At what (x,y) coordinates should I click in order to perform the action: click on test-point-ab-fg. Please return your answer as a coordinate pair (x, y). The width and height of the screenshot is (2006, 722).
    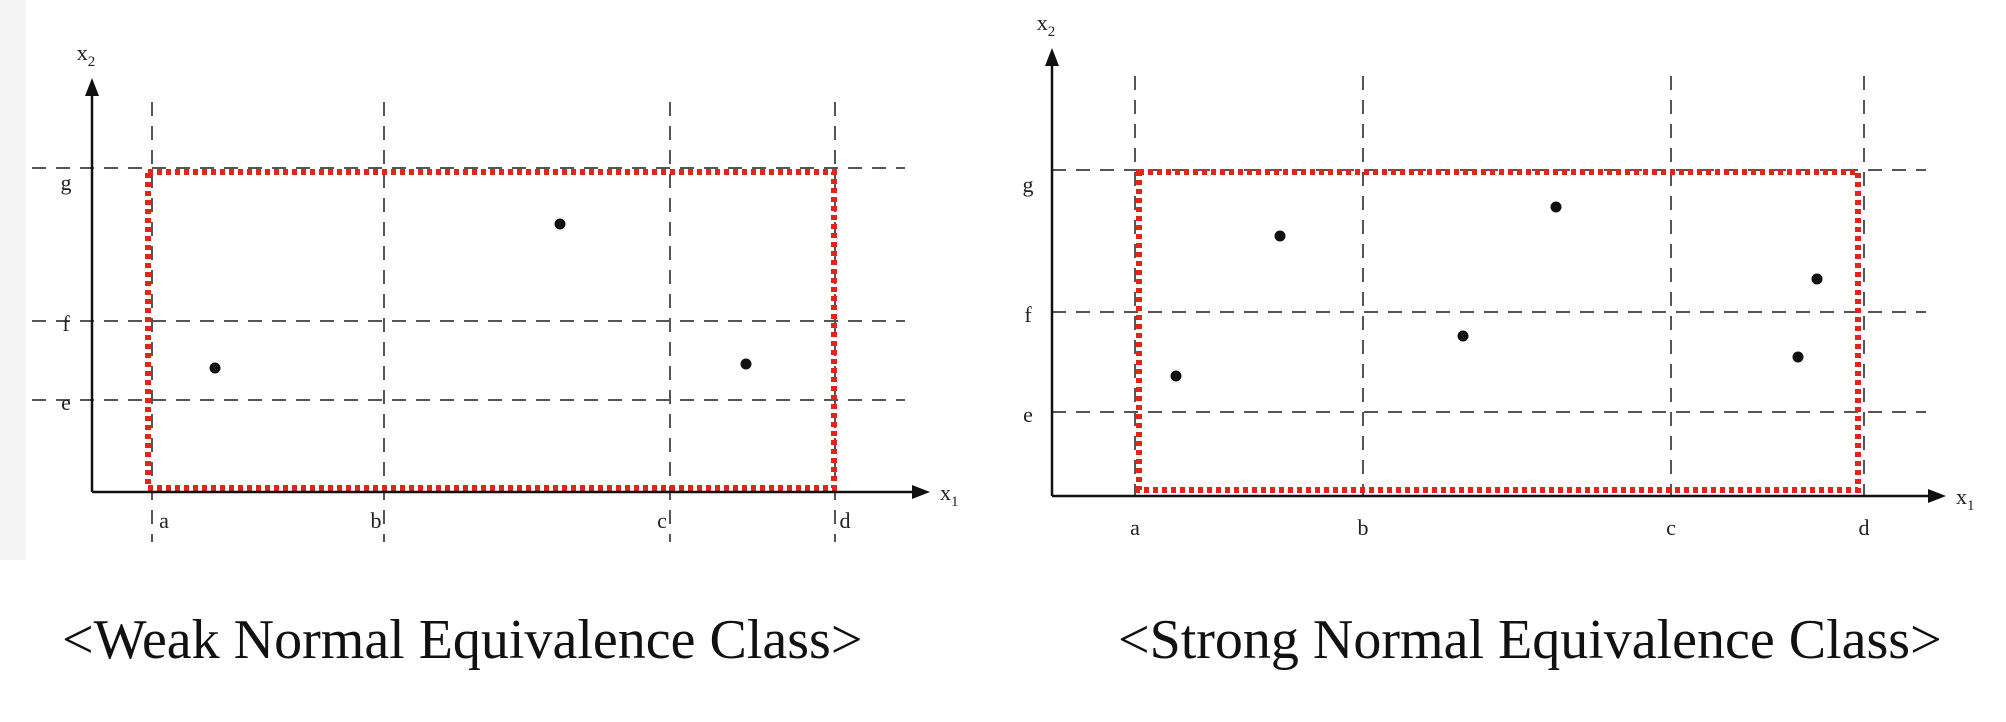
    Looking at the image, I should click on (1280, 236).